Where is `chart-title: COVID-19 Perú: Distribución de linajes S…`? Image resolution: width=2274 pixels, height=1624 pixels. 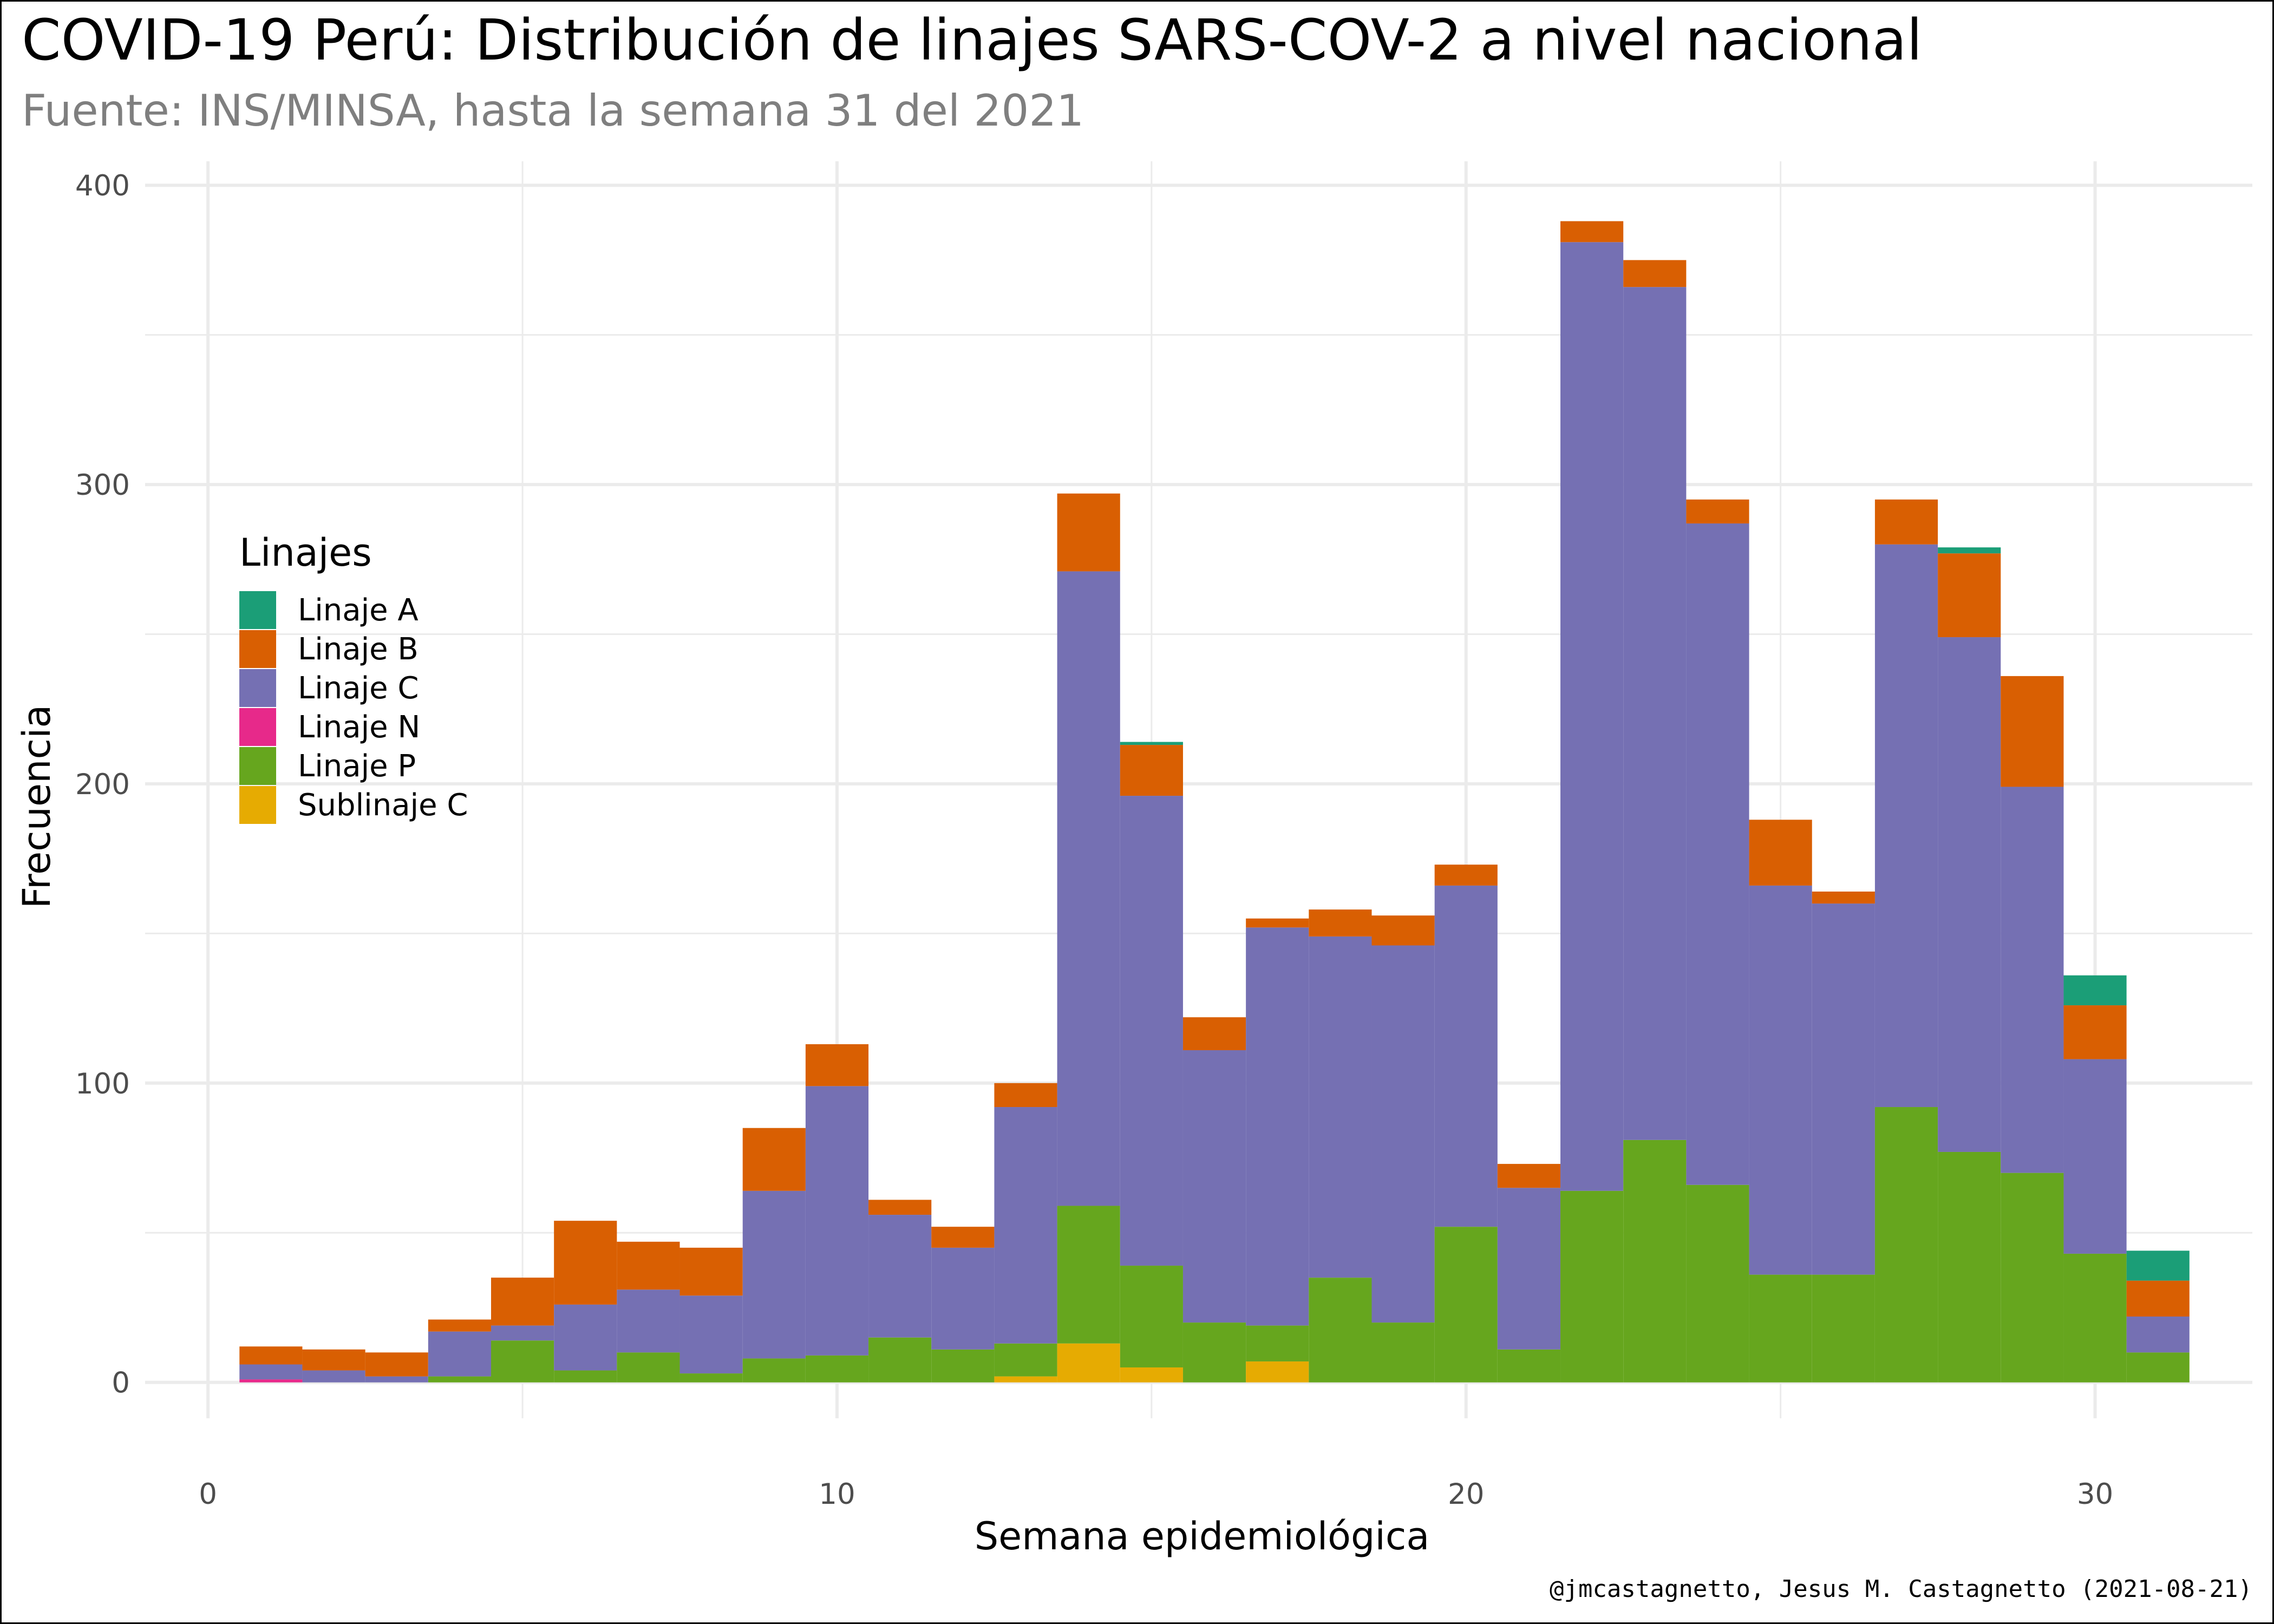
chart-title: COVID-19 Perú: Distribución de linajes S… is located at coordinates (972, 40).